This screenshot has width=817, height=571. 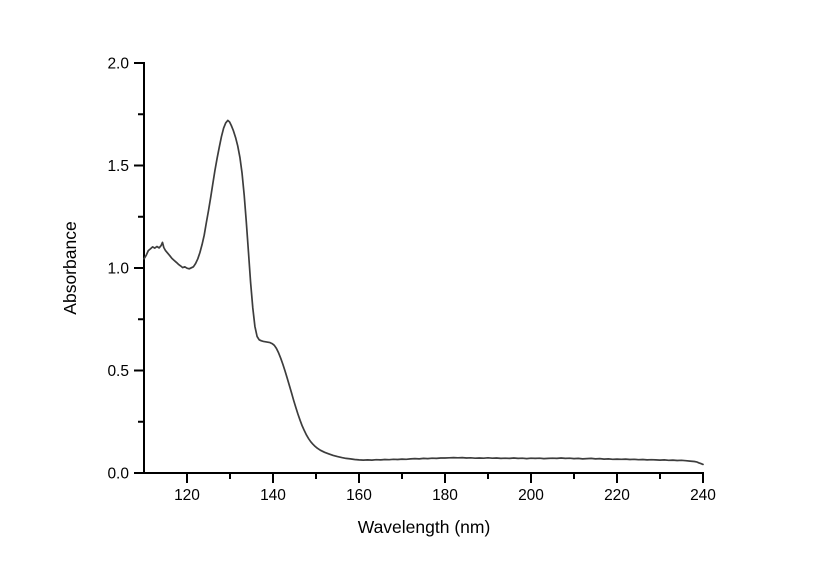 What do you see at coordinates (118, 64) in the screenshot?
I see `y-tick-label: 2.0` at bounding box center [118, 64].